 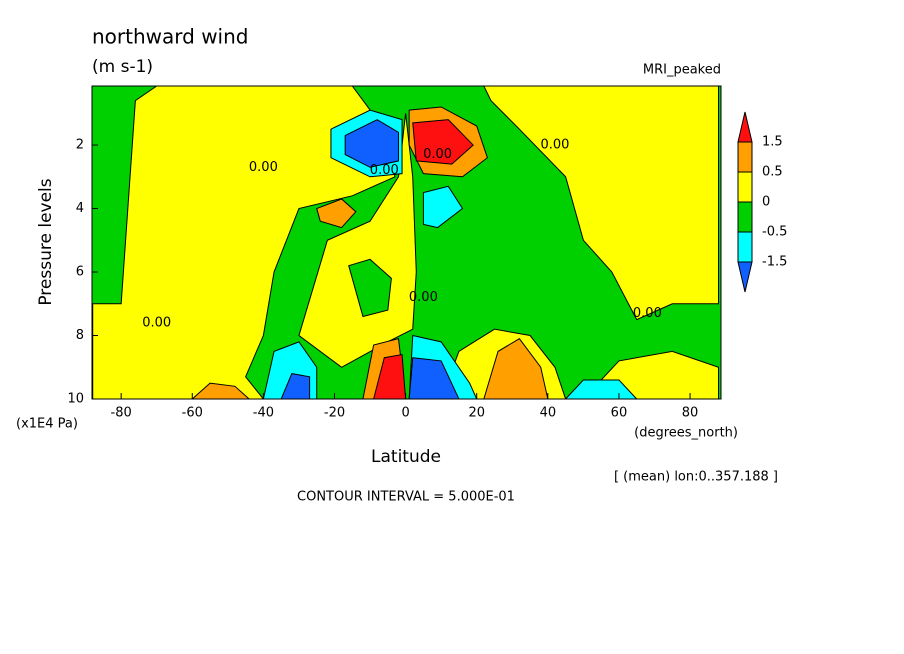 I want to click on x-tick-label: -80, so click(x=121, y=413).